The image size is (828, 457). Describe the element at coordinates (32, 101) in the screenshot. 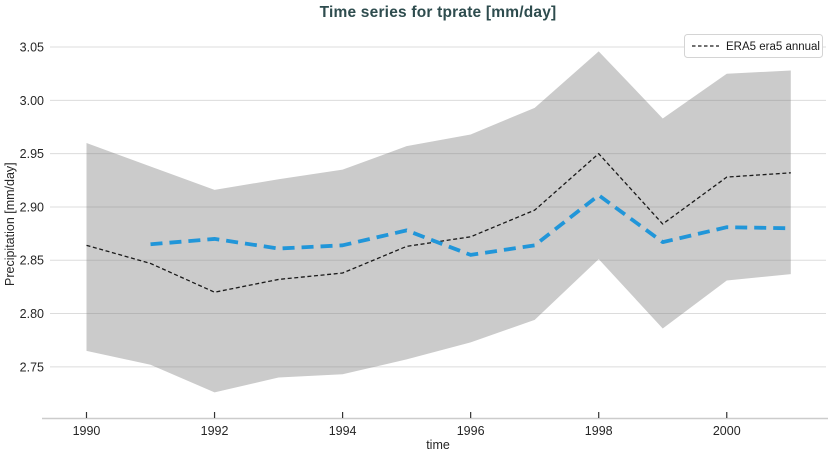

I see `y-tick-label: 3.00` at that location.